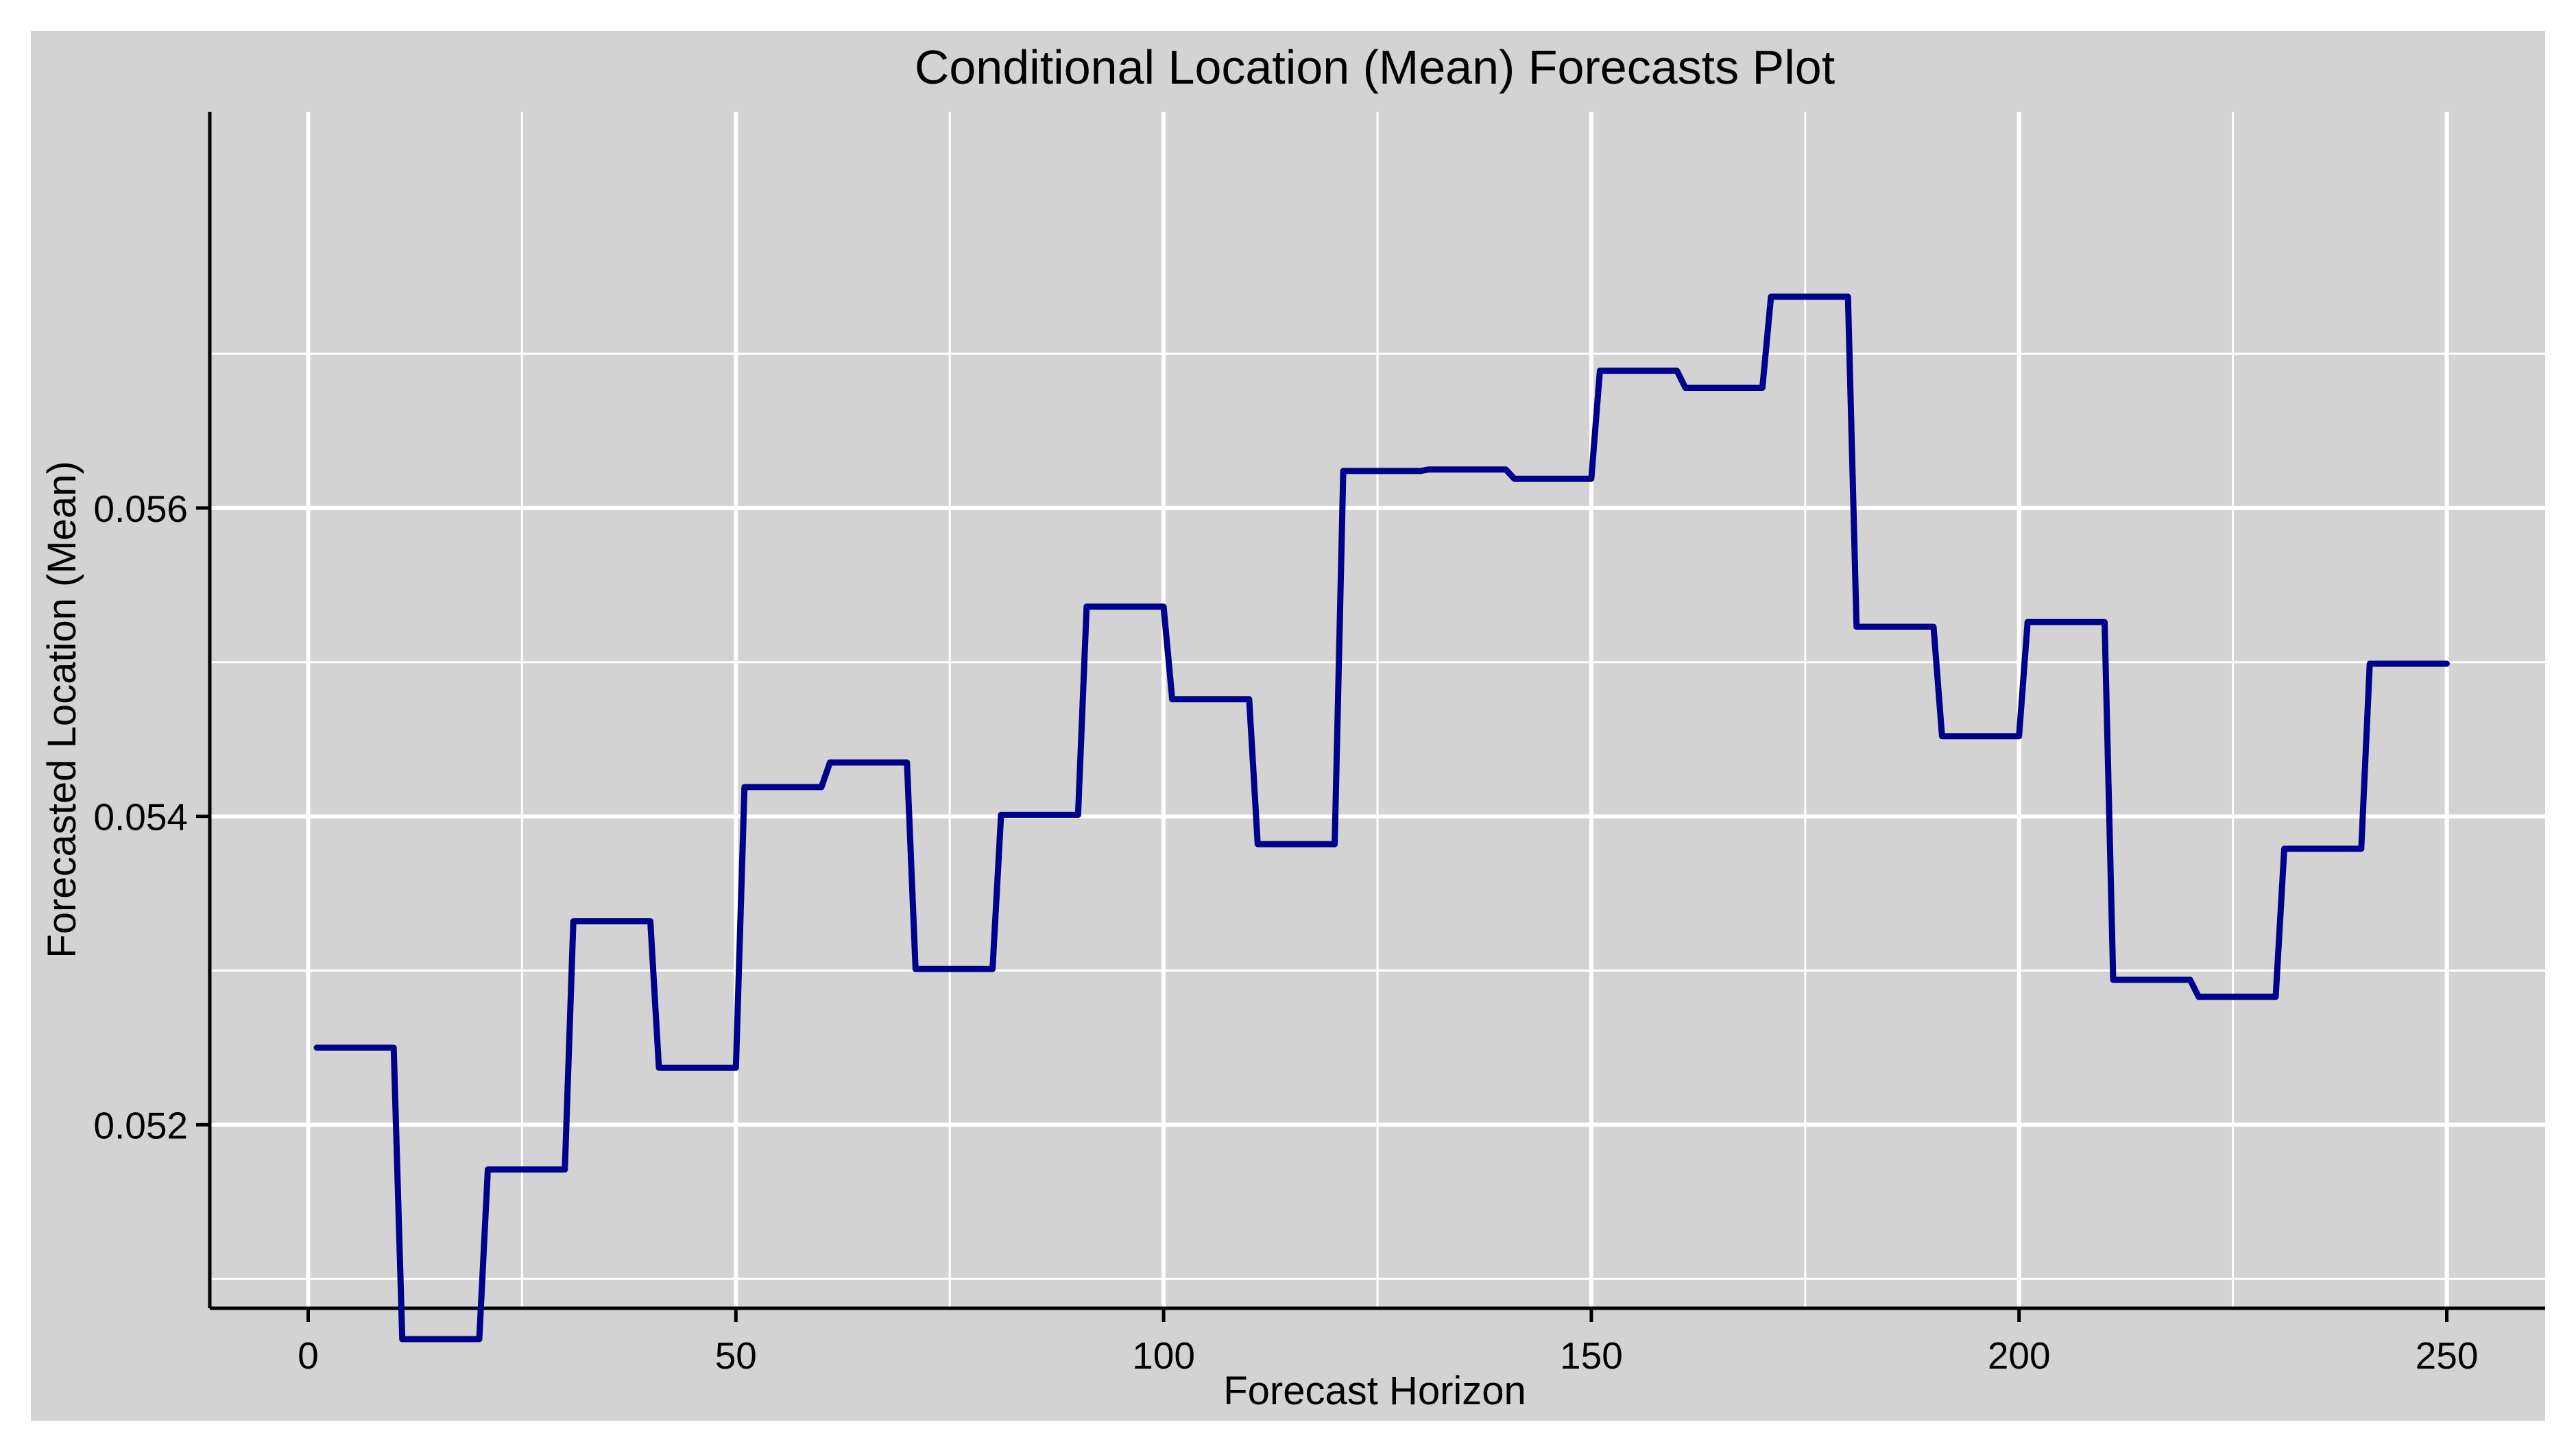 This screenshot has width=2576, height=1455. I want to click on y-tick-label: 0.052, so click(140, 1125).